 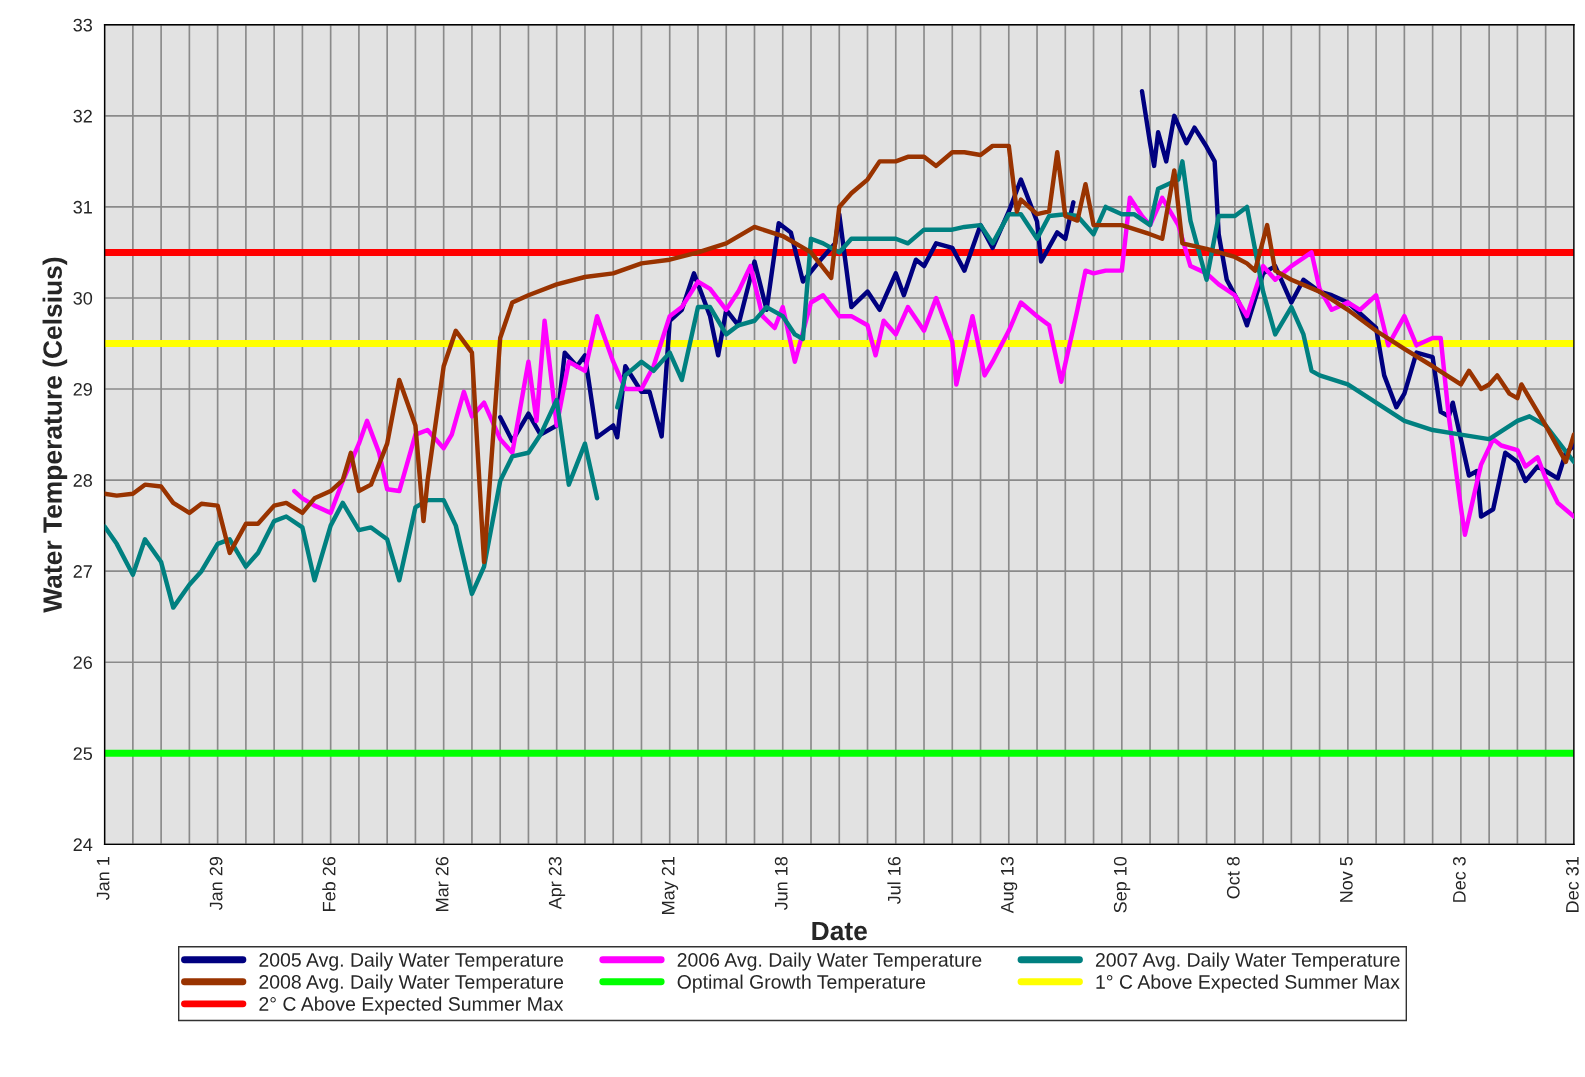 What do you see at coordinates (1009, 885) in the screenshot?
I see `x-tick-label: Aug 13` at bounding box center [1009, 885].